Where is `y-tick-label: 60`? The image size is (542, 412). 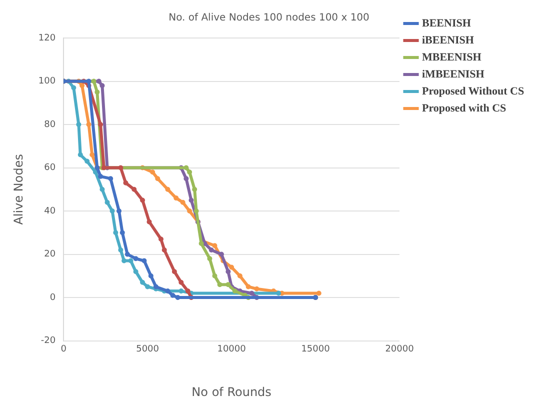 y-tick-label: 60 is located at coordinates (50, 168).